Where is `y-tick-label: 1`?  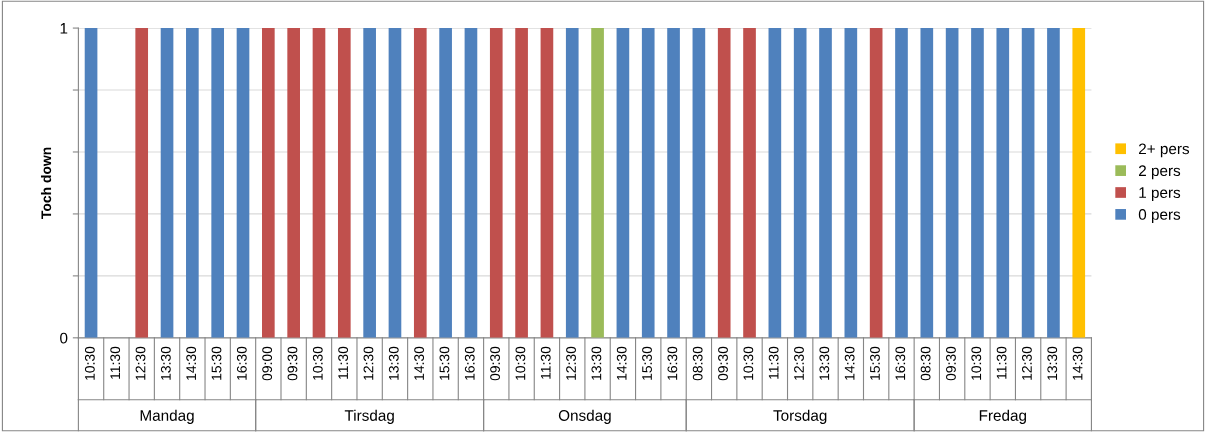 y-tick-label: 1 is located at coordinates (64, 28).